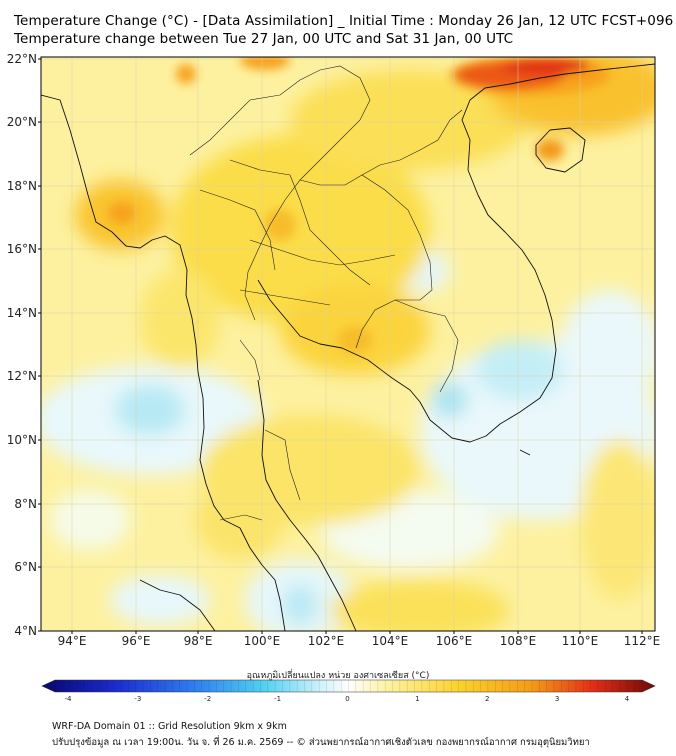 This screenshot has width=676, height=756. I want to click on cool-area-sumatra, so click(160, 600).